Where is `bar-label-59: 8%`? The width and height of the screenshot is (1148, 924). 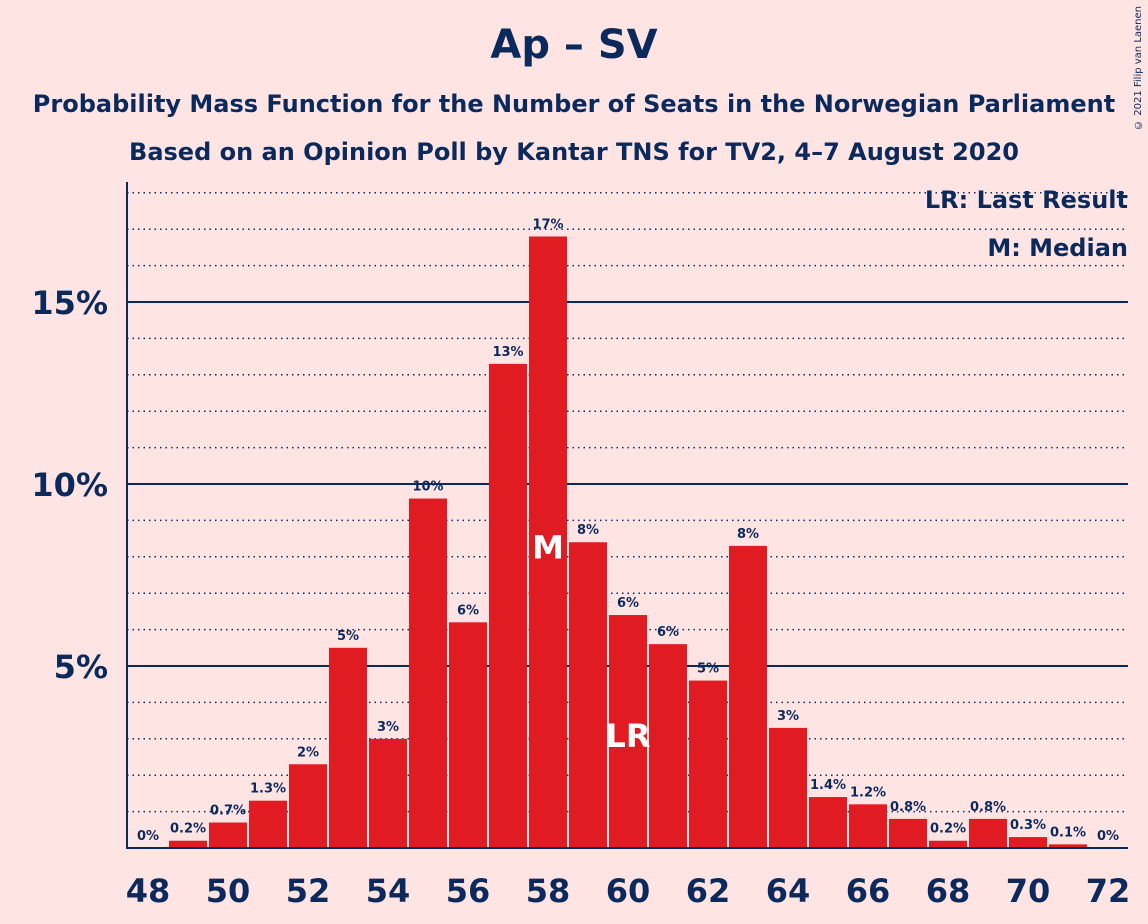 bar-label-59: 8% is located at coordinates (588, 530).